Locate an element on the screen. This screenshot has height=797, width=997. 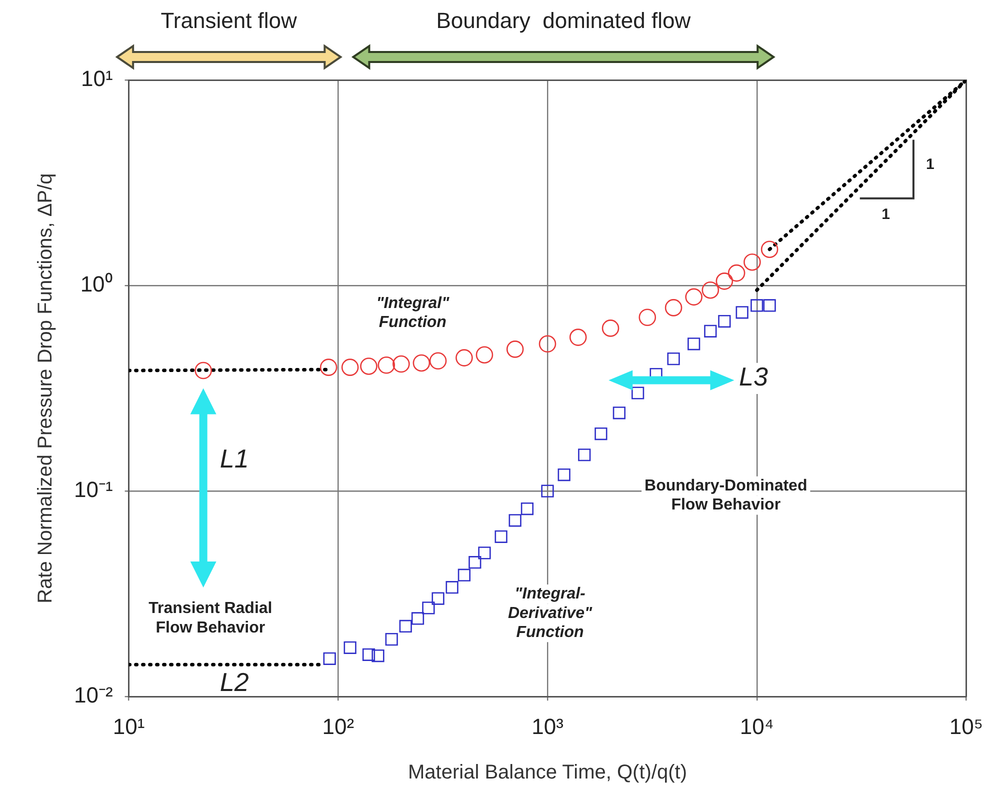
annotation: "Integral" Function is located at coordinates (413, 313).